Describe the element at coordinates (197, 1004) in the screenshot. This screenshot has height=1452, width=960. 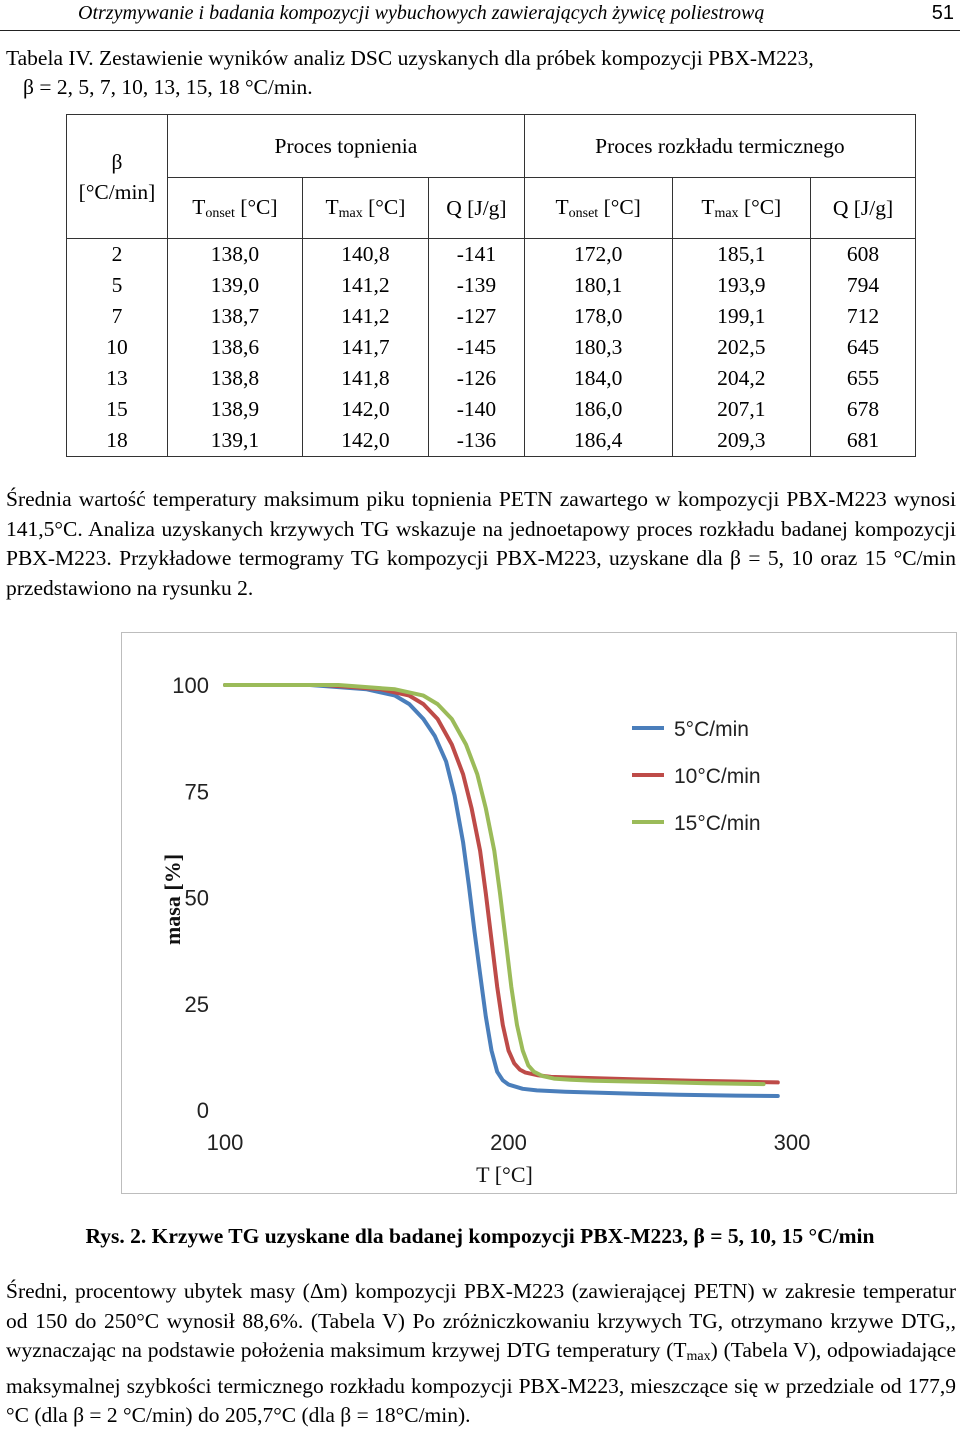
I see `y-tick-label: 25` at that location.